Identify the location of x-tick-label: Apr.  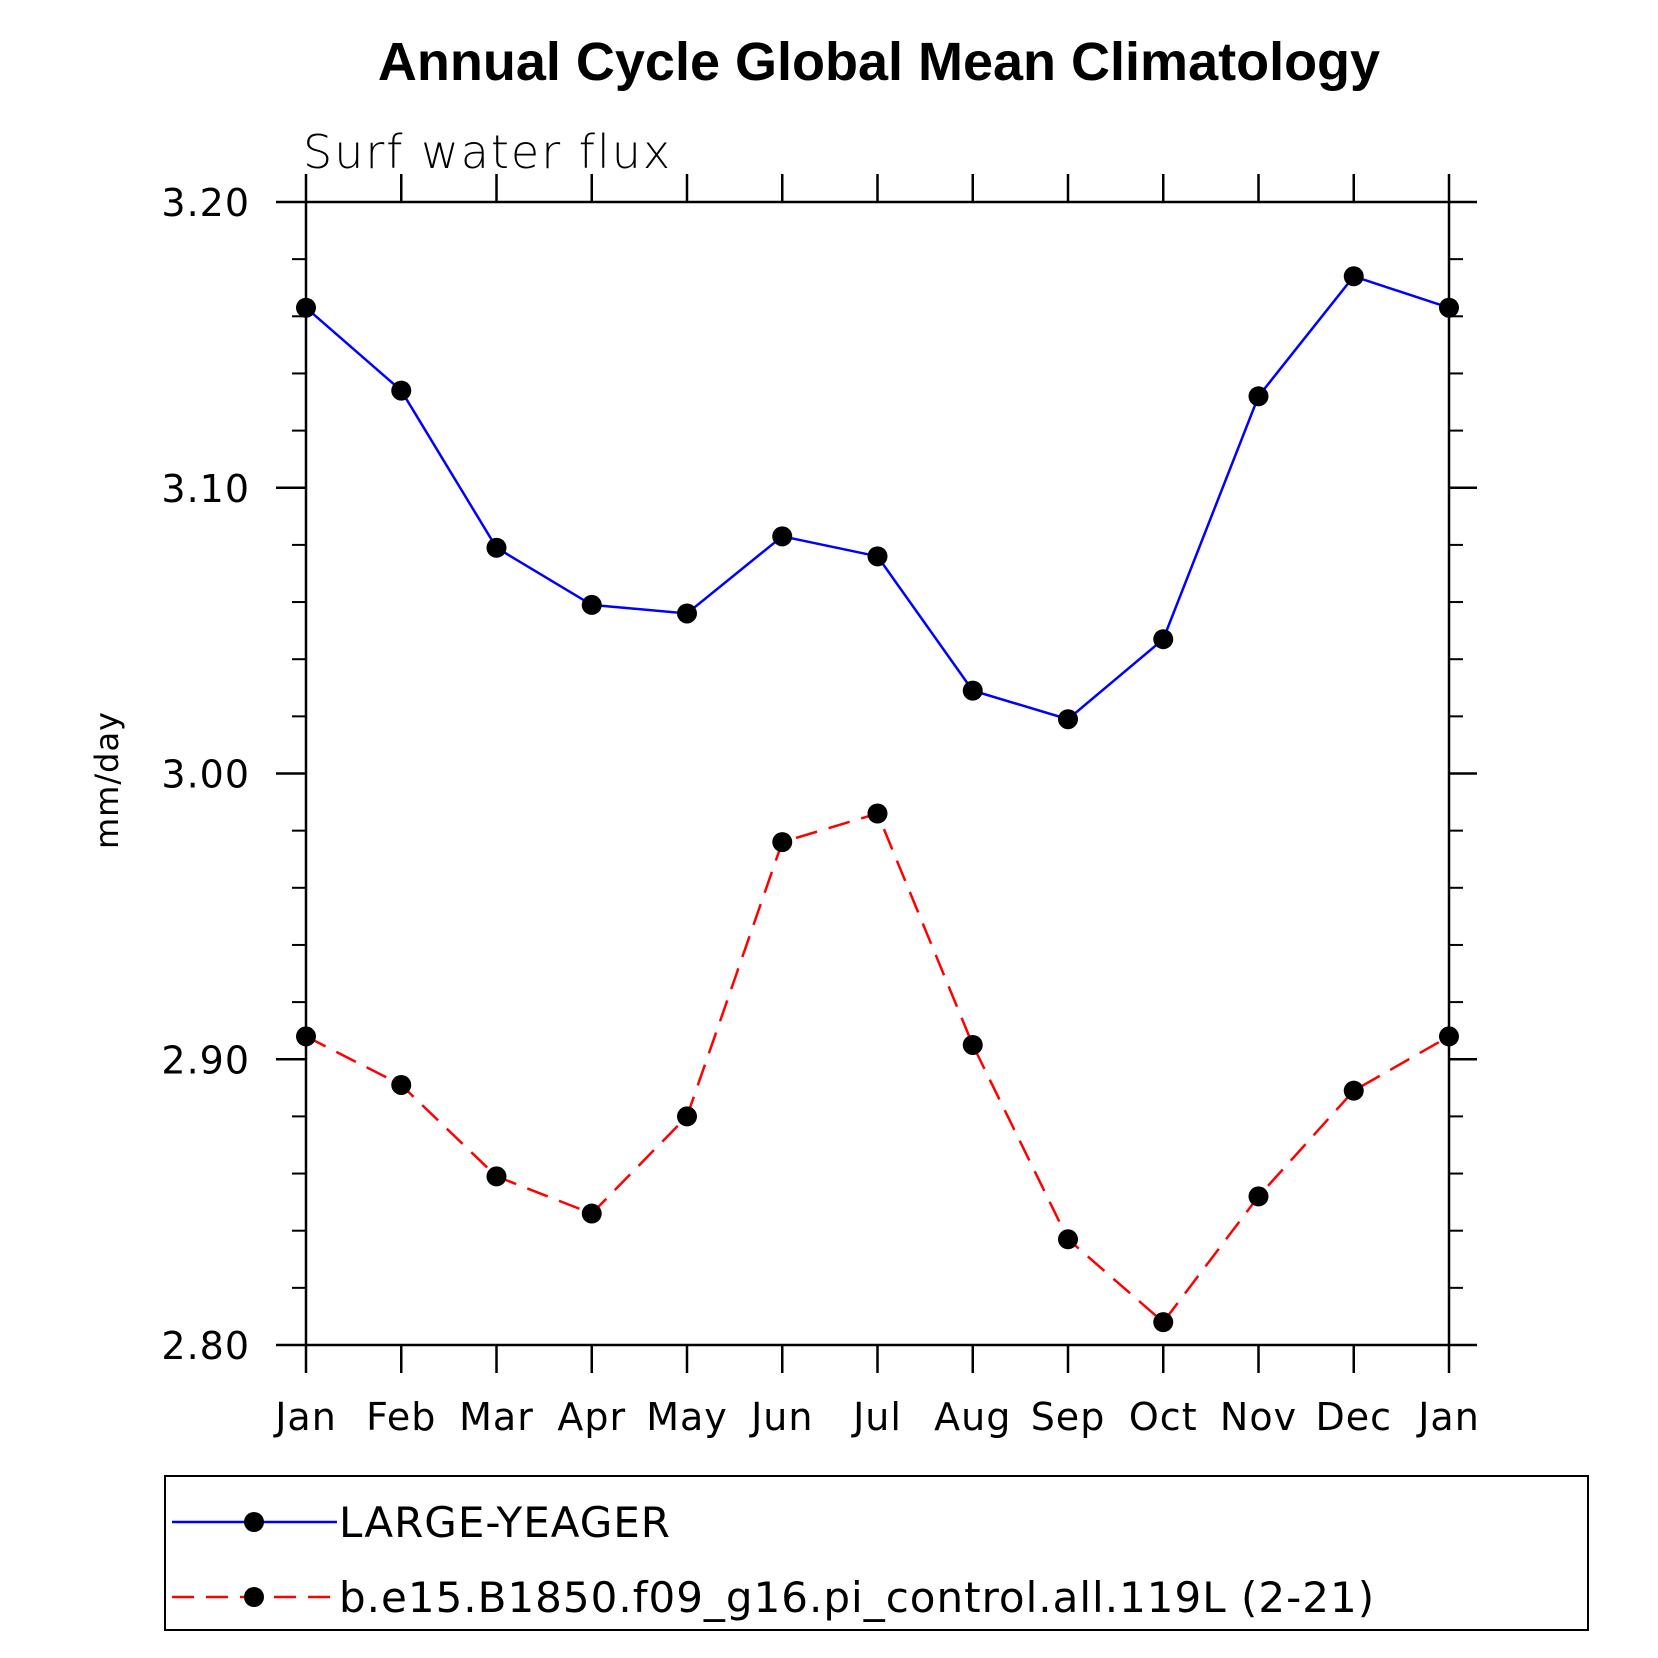
(591, 1417).